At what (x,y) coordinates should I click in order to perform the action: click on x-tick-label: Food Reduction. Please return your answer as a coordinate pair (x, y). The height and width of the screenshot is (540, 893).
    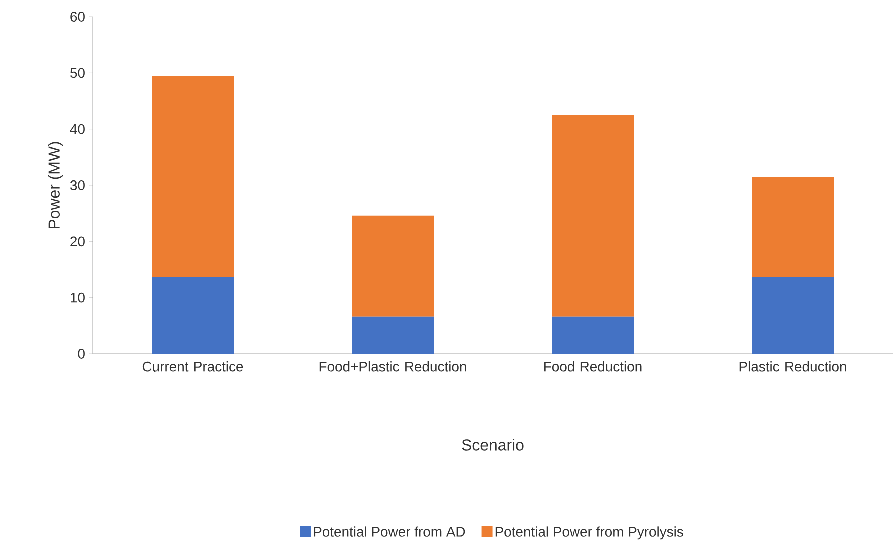
    Looking at the image, I should click on (593, 367).